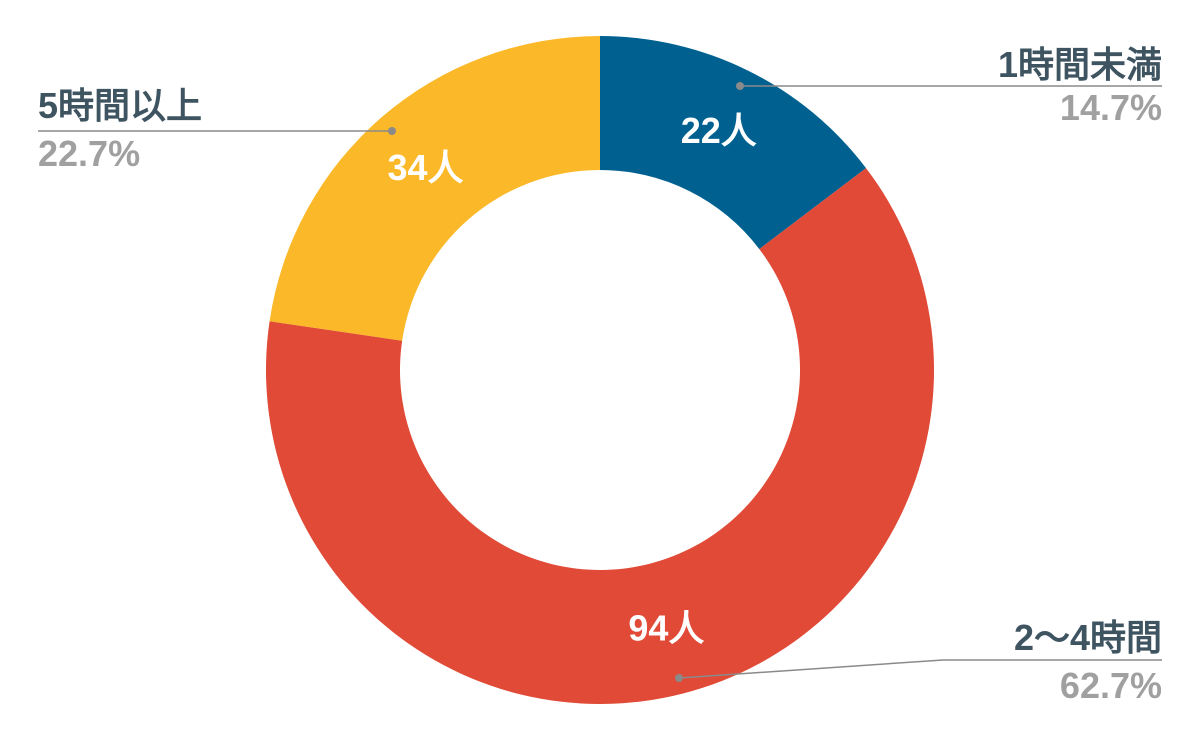 This screenshot has width=1200, height=742. I want to click on slice-value-label-1: 22人, so click(719, 130).